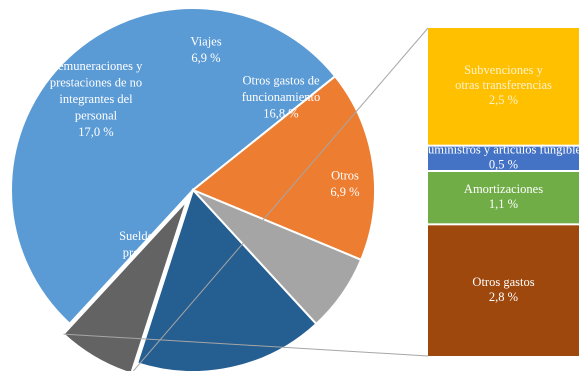  What do you see at coordinates (281, 97) in the screenshot?
I see `slice-label: funcionamiento` at bounding box center [281, 97].